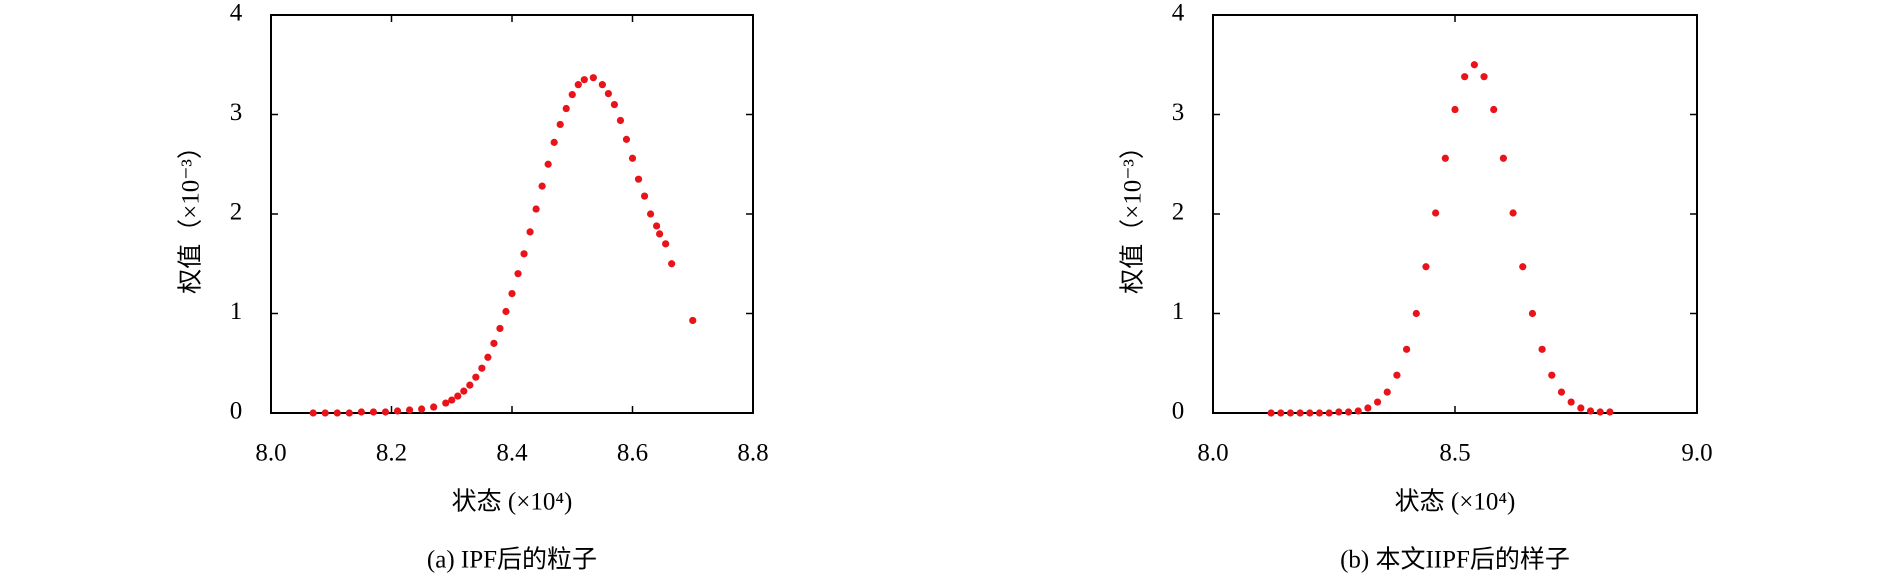 The height and width of the screenshot is (586, 1890). Describe the element at coordinates (1178, 13) in the screenshot. I see `y-tick-label: 4` at that location.